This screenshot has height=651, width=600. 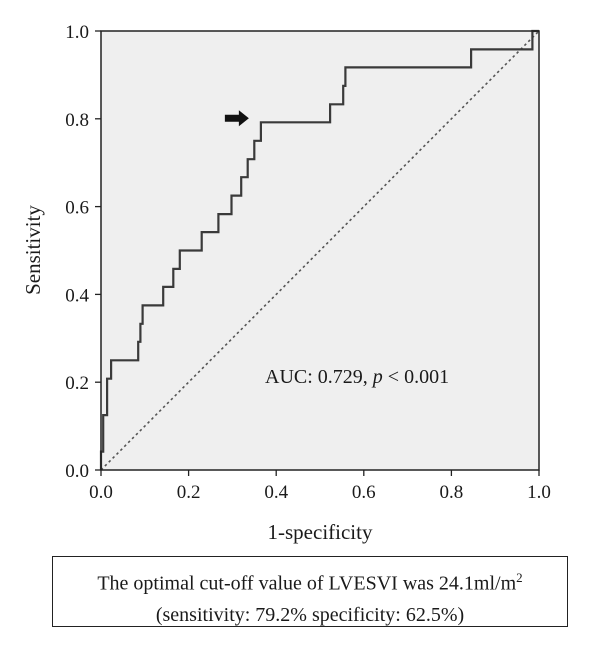 I want to click on y-tick-label: 1.0, so click(x=77, y=32).